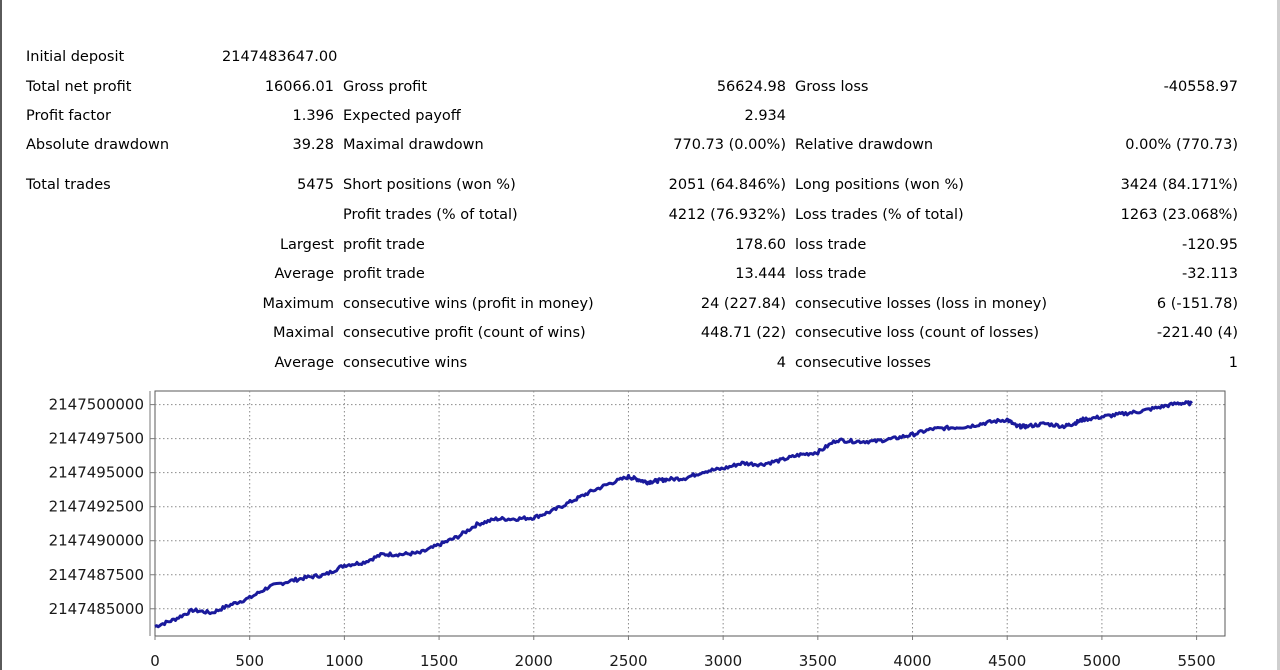  What do you see at coordinates (1181, 145) in the screenshot?
I see `relative-drawdown-value: 0.00% (770.73)` at bounding box center [1181, 145].